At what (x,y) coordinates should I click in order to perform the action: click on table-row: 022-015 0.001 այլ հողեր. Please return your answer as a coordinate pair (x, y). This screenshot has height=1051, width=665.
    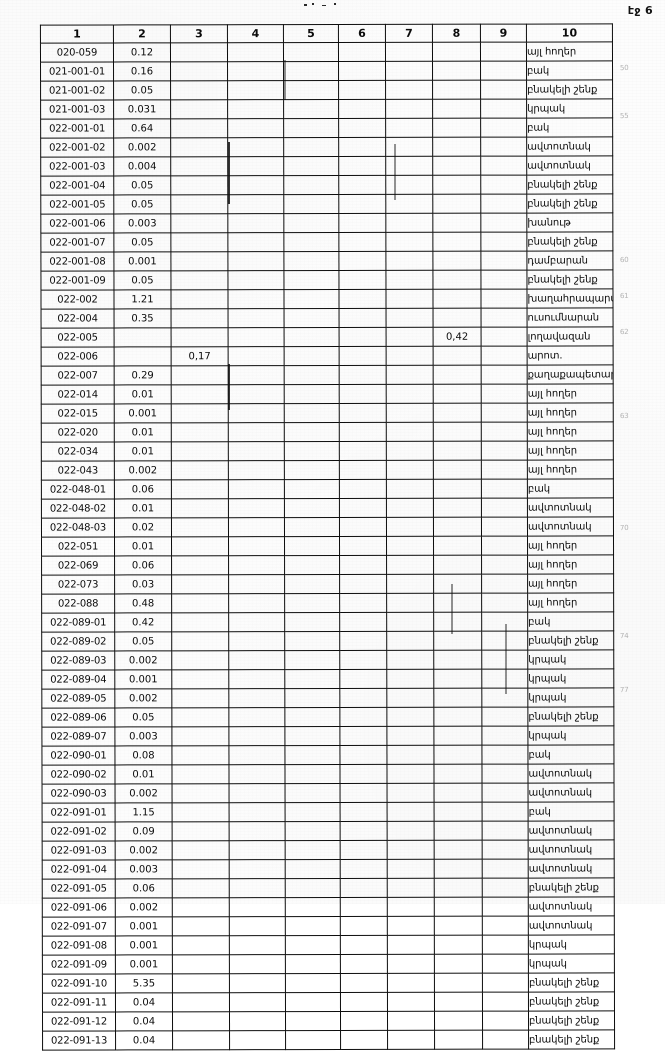
    Looking at the image, I should click on (327, 413).